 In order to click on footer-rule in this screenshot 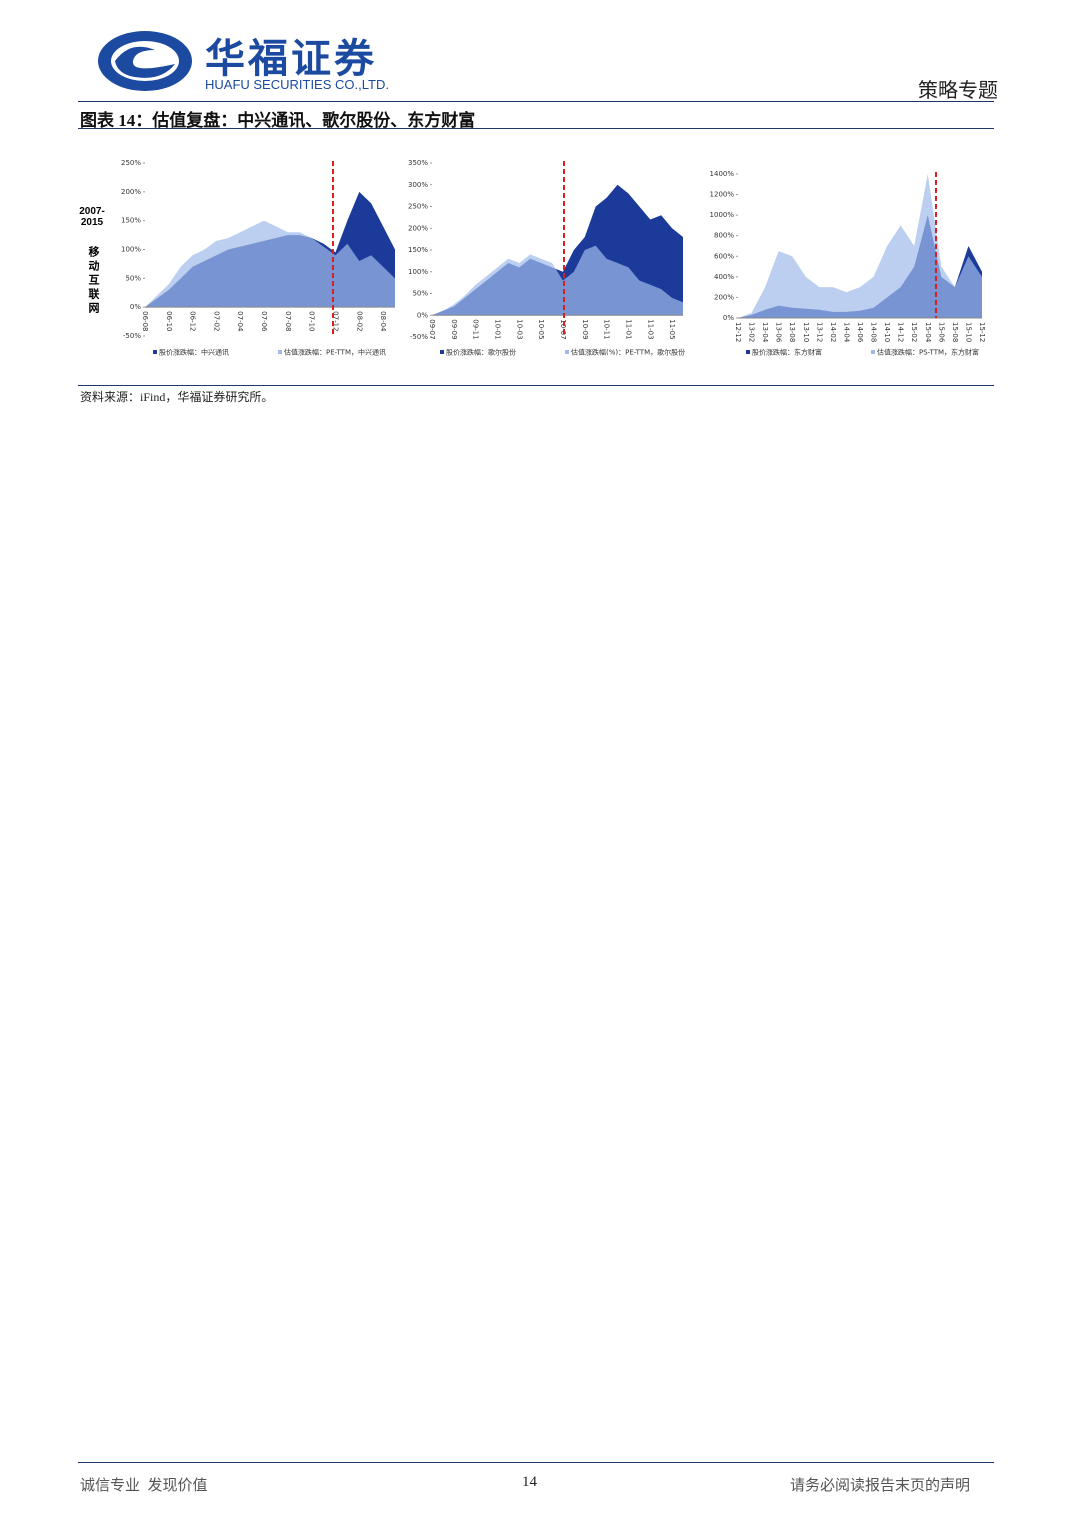, I will do `click(536, 1462)`.